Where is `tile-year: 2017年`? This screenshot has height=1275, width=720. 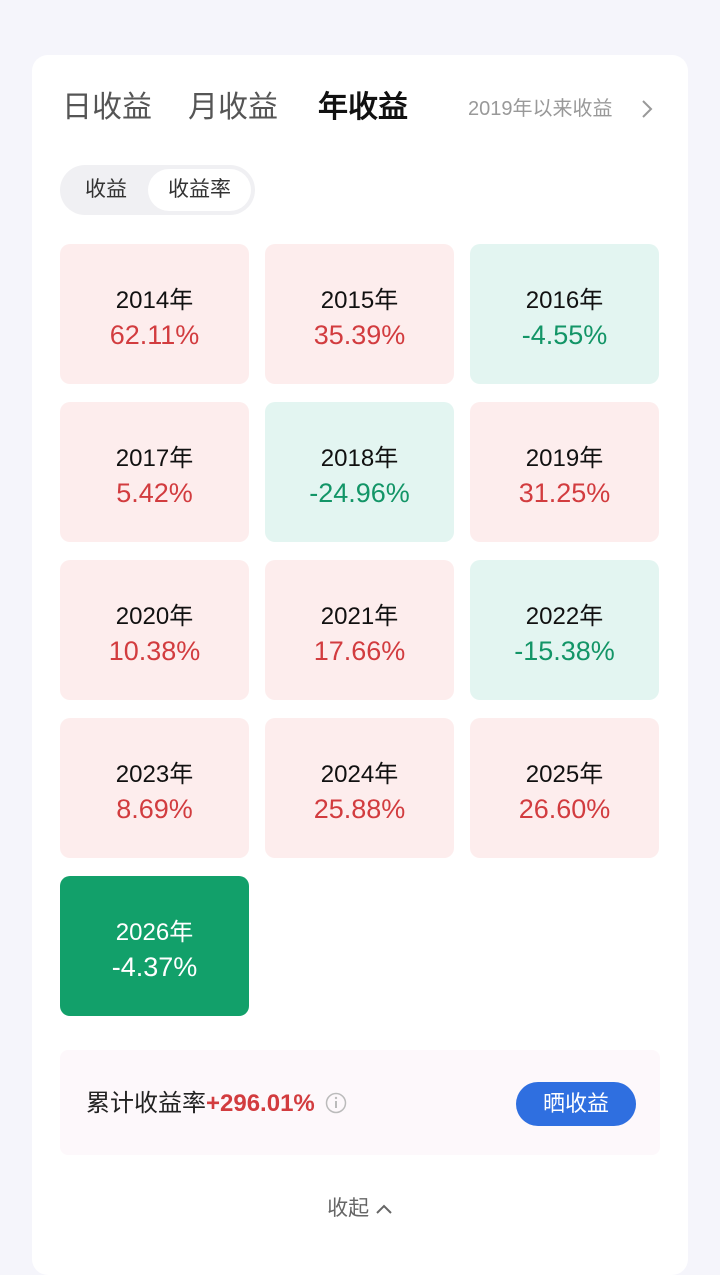
tile-year: 2017年 is located at coordinates (154, 458).